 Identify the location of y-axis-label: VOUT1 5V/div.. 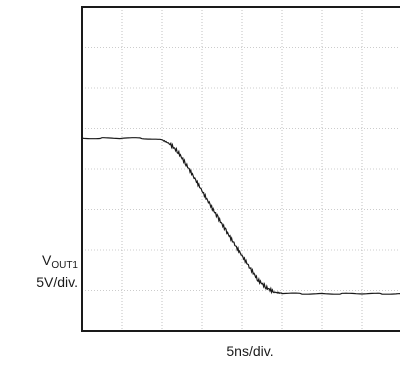
(47, 271).